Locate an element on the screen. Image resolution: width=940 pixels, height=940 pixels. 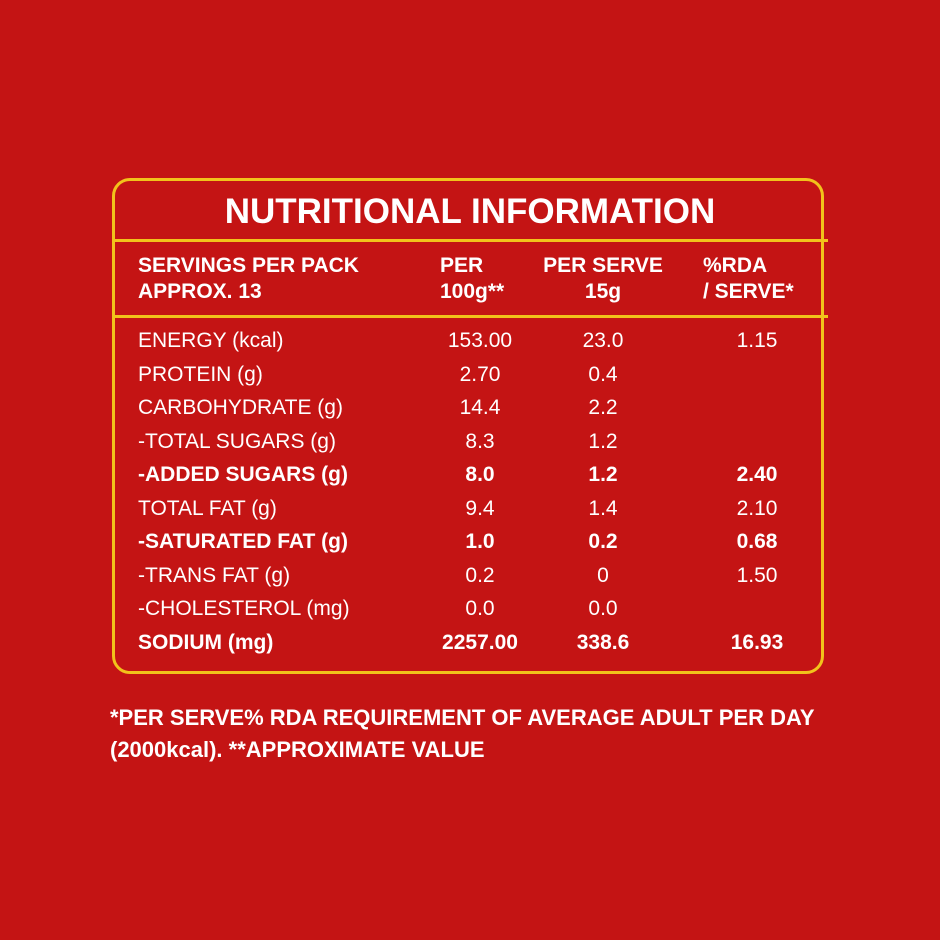
row-value: 2.2 is located at coordinates (603, 407).